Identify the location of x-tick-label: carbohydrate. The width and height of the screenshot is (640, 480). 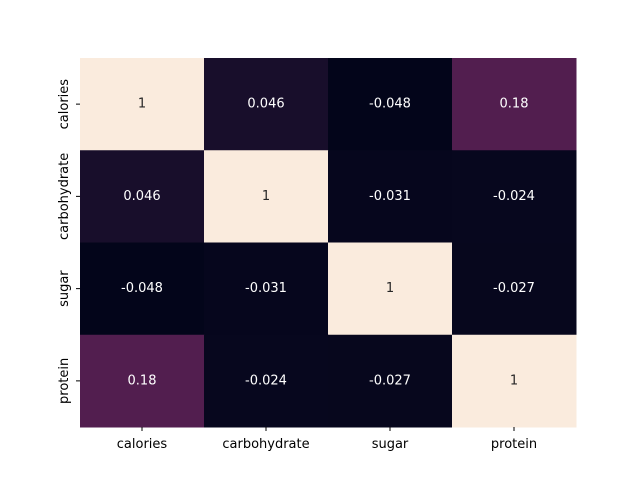
(265, 444).